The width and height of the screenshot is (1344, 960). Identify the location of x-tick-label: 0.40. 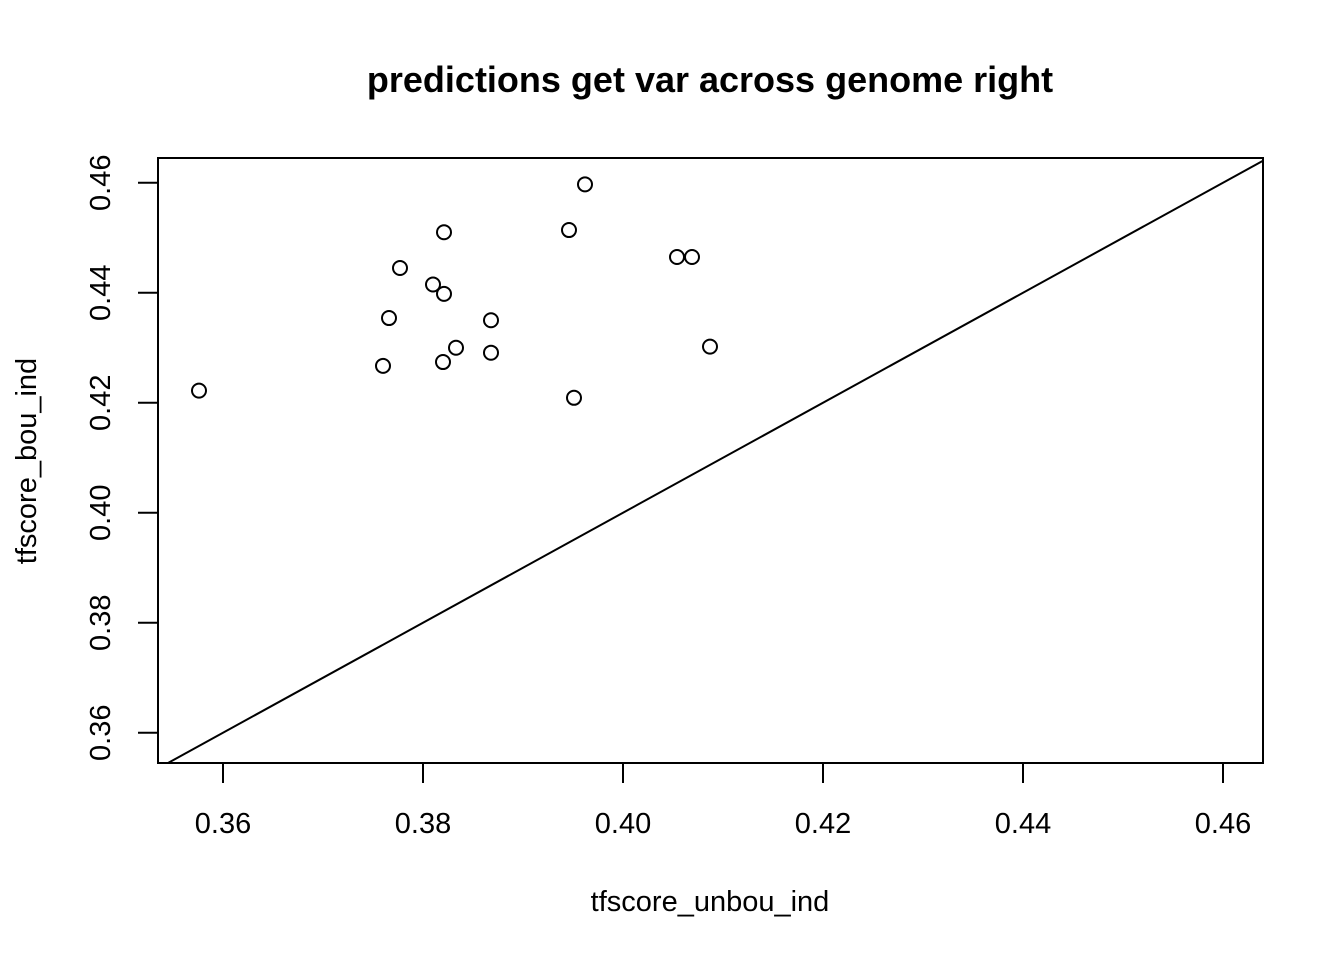
(623, 824).